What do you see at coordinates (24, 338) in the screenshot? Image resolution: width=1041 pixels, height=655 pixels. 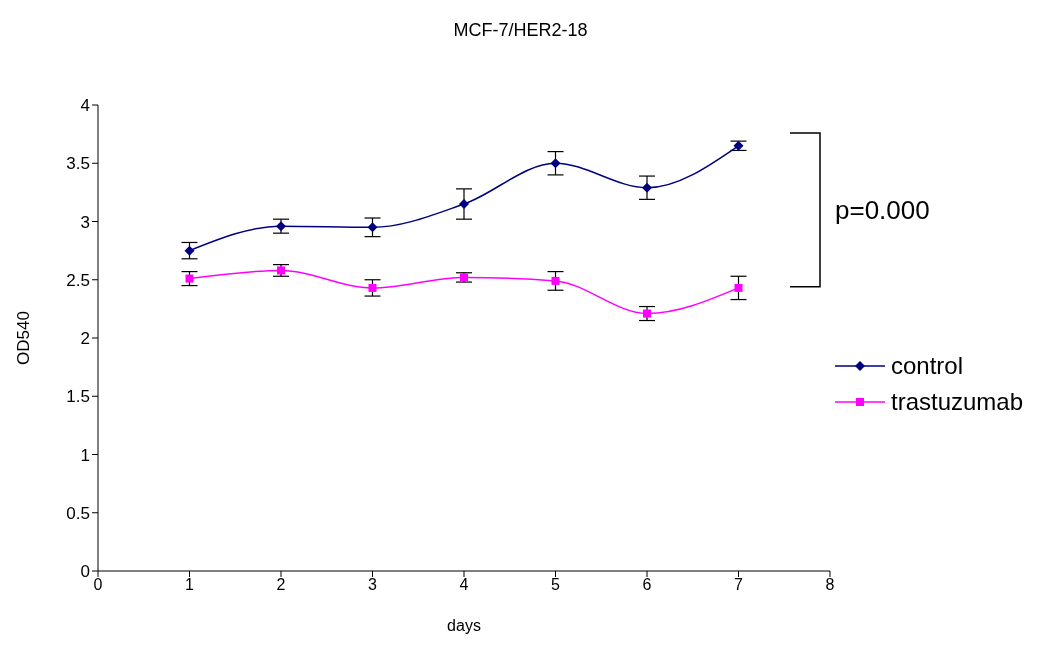 I see `y-axis-title: OD540` at bounding box center [24, 338].